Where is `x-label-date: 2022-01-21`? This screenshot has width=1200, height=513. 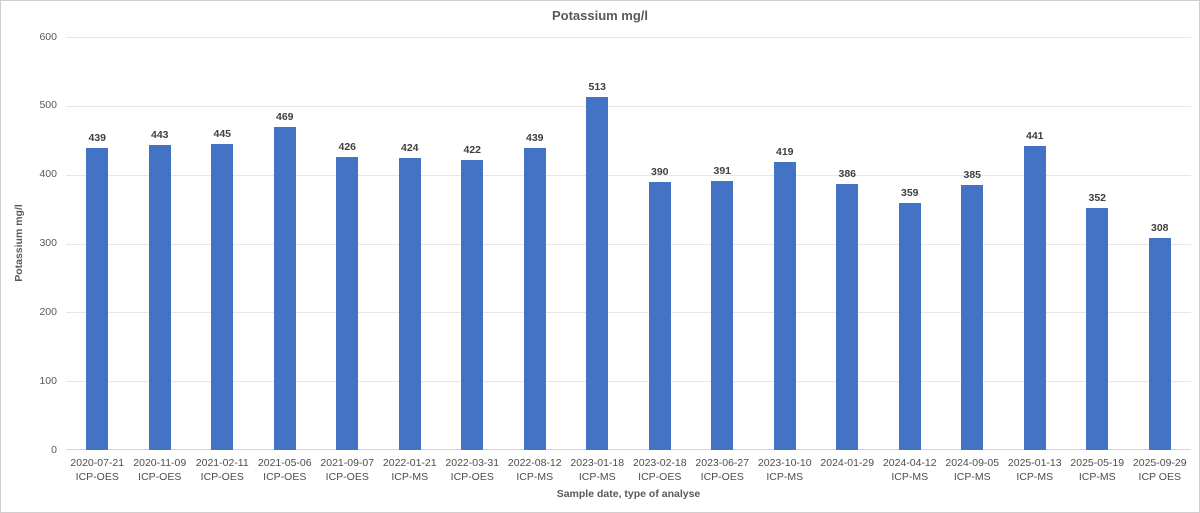
x-label-date: 2022-01-21 is located at coordinates (409, 463).